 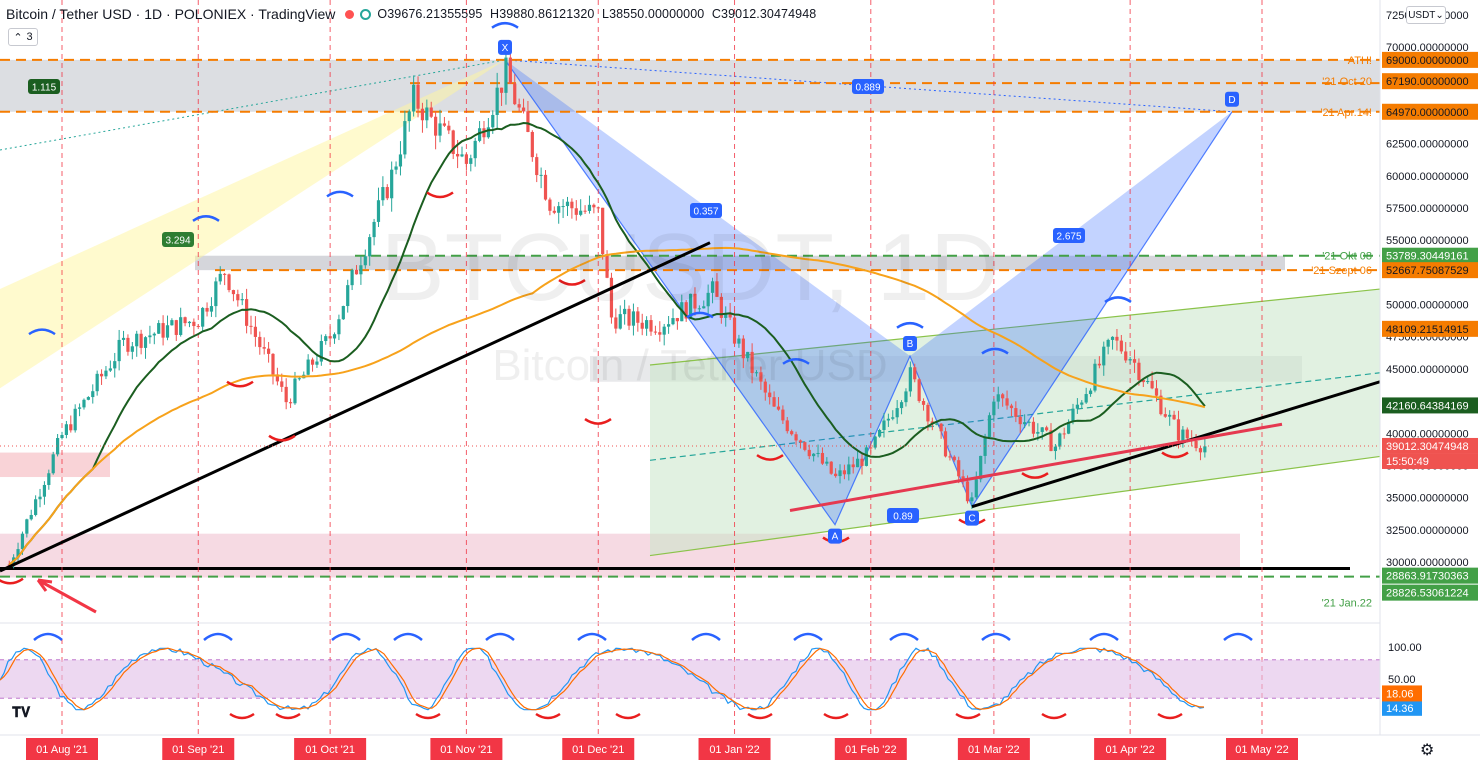 I want to click on harmonic-point-a: A, so click(x=835, y=536).